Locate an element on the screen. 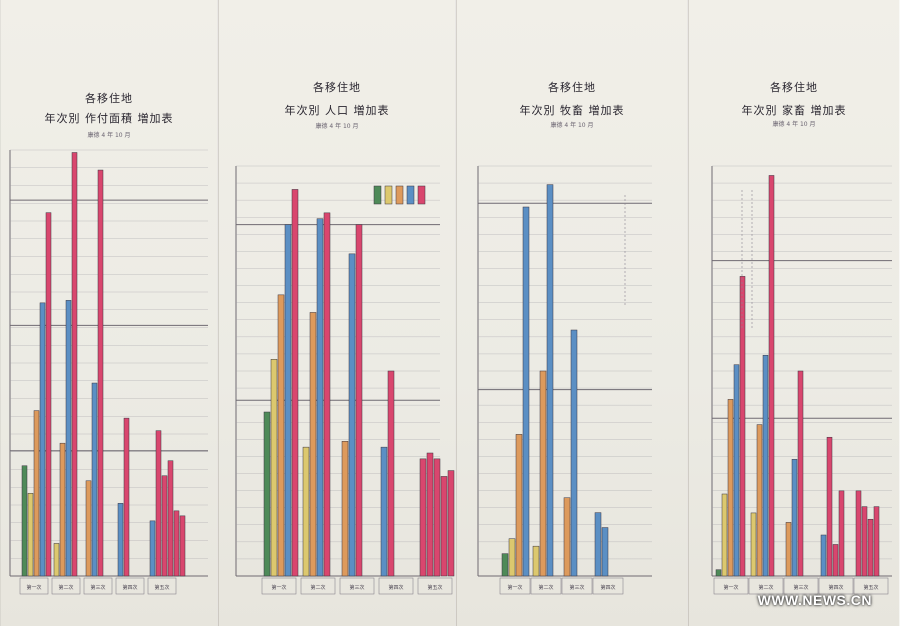  fold-crease is located at coordinates (456, 313).